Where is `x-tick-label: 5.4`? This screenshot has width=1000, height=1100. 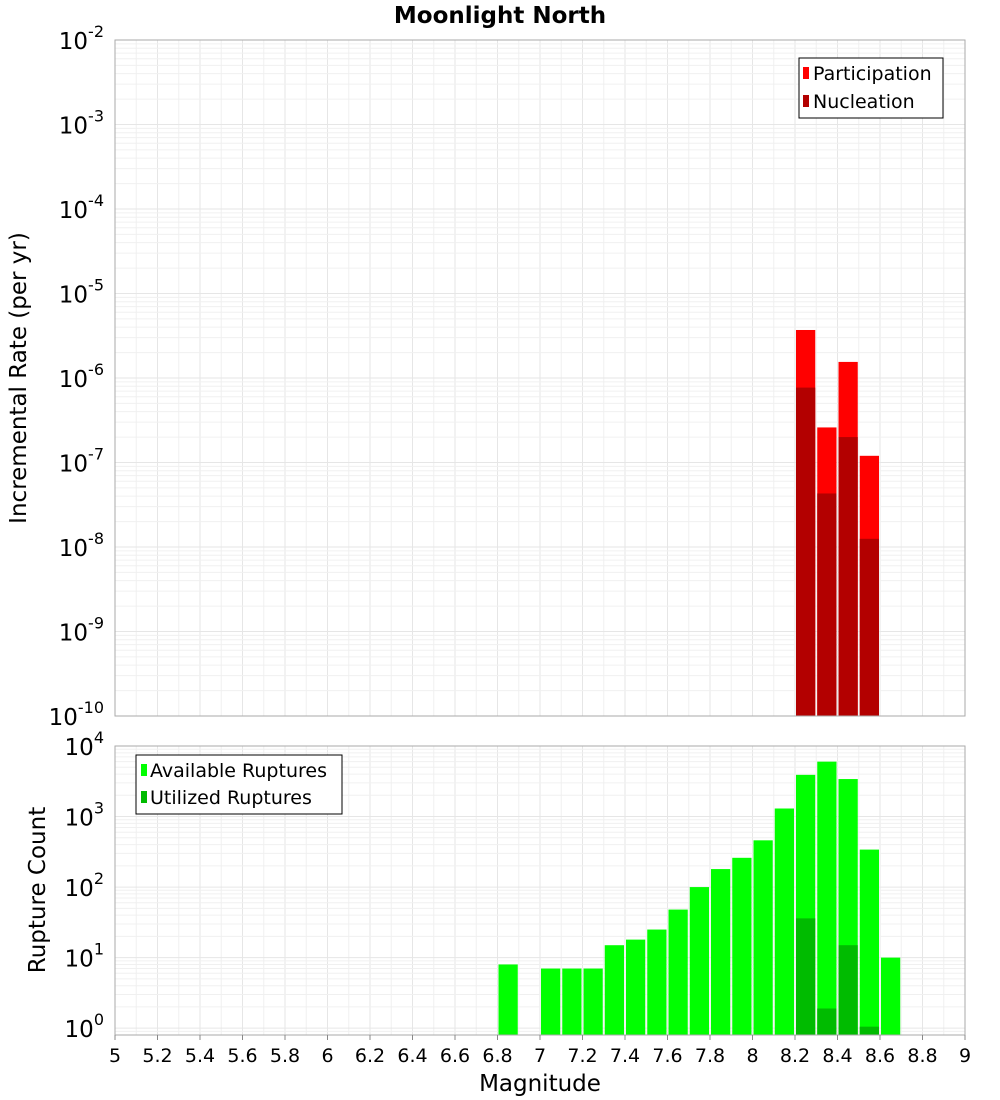 x-tick-label: 5.4 is located at coordinates (200, 1056).